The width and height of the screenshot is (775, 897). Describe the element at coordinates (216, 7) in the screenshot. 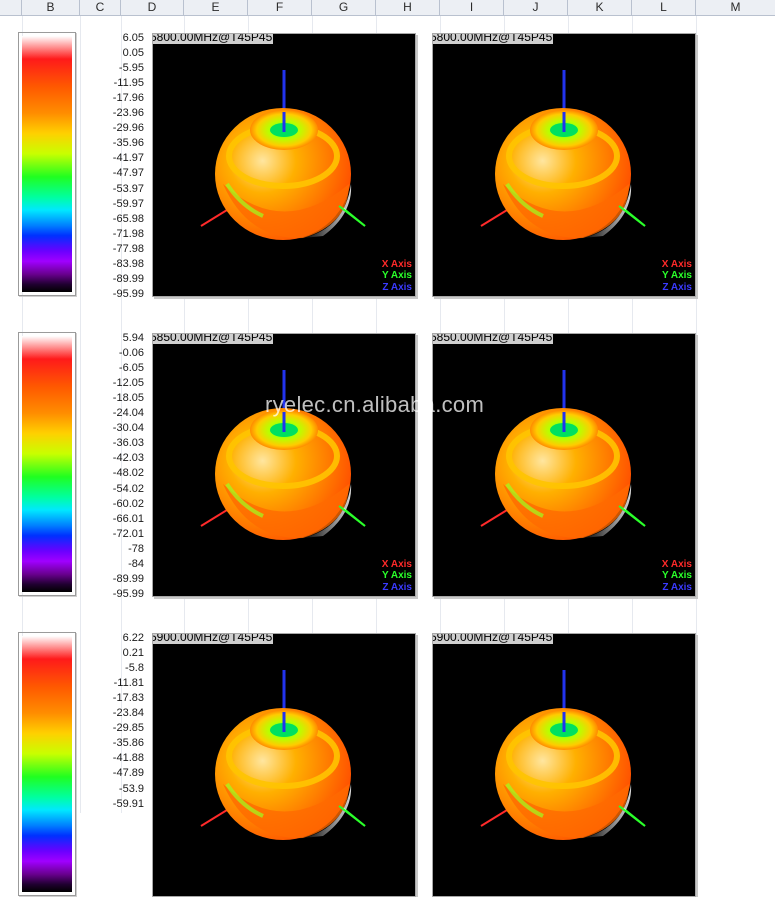

I see `column-header-e: E` at that location.